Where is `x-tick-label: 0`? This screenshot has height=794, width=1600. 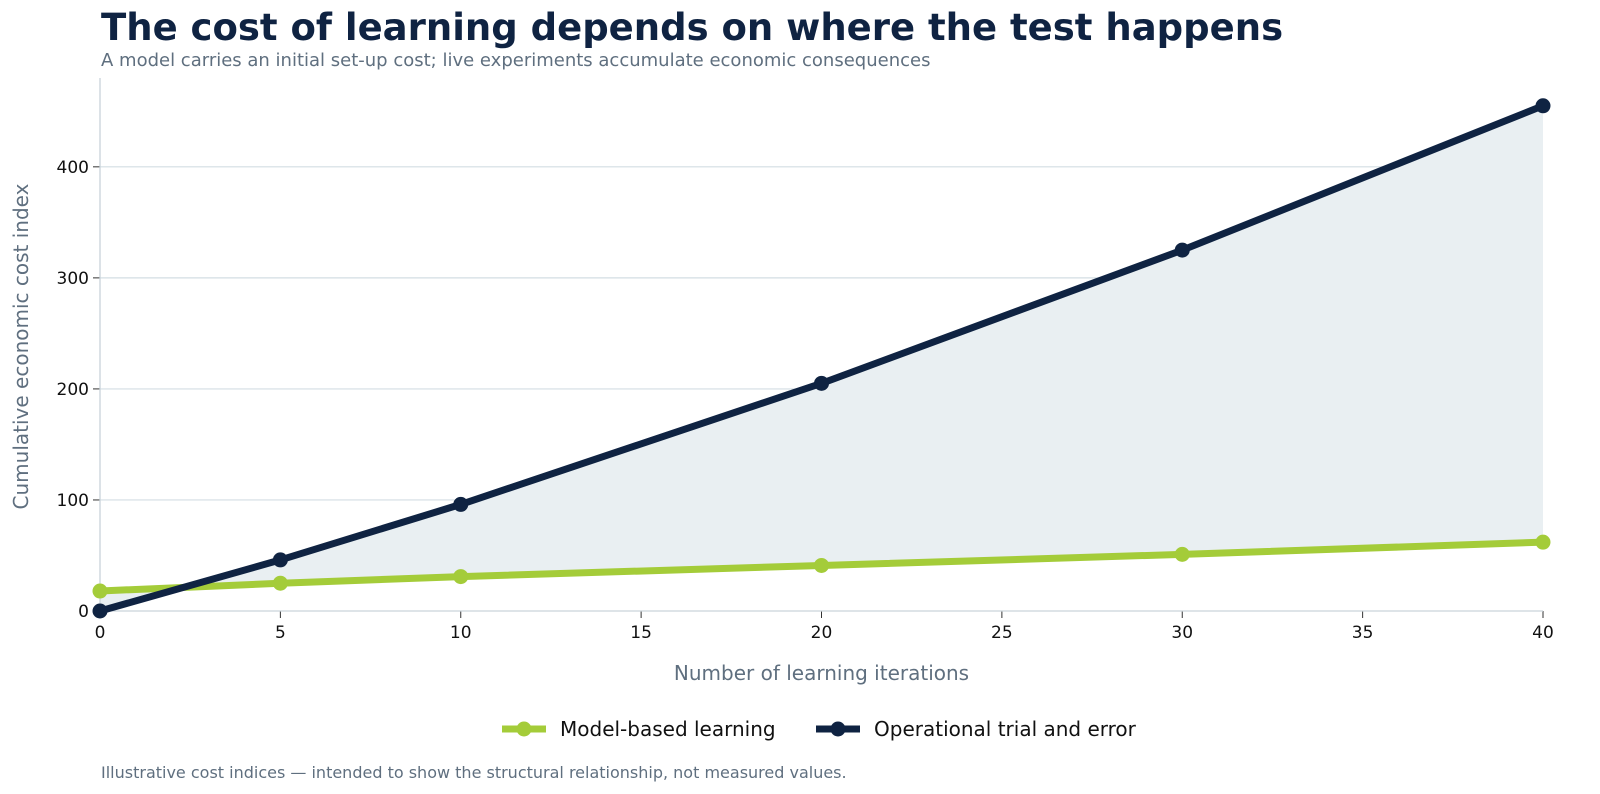 x-tick-label: 0 is located at coordinates (100, 633).